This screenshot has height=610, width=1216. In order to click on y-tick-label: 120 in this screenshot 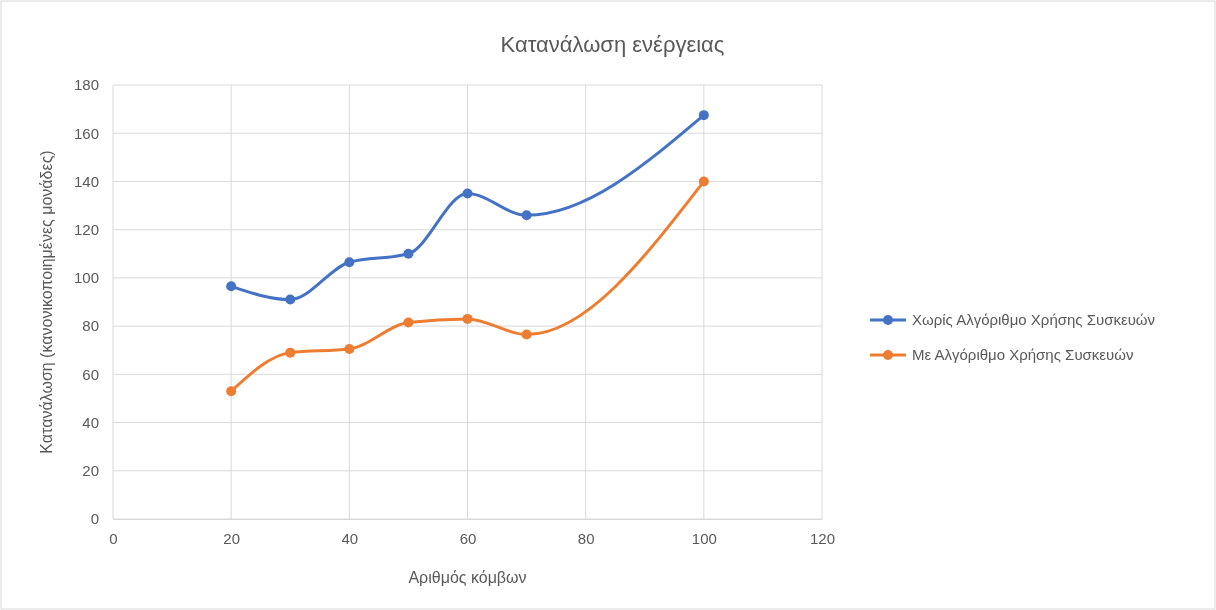, I will do `click(86, 229)`.